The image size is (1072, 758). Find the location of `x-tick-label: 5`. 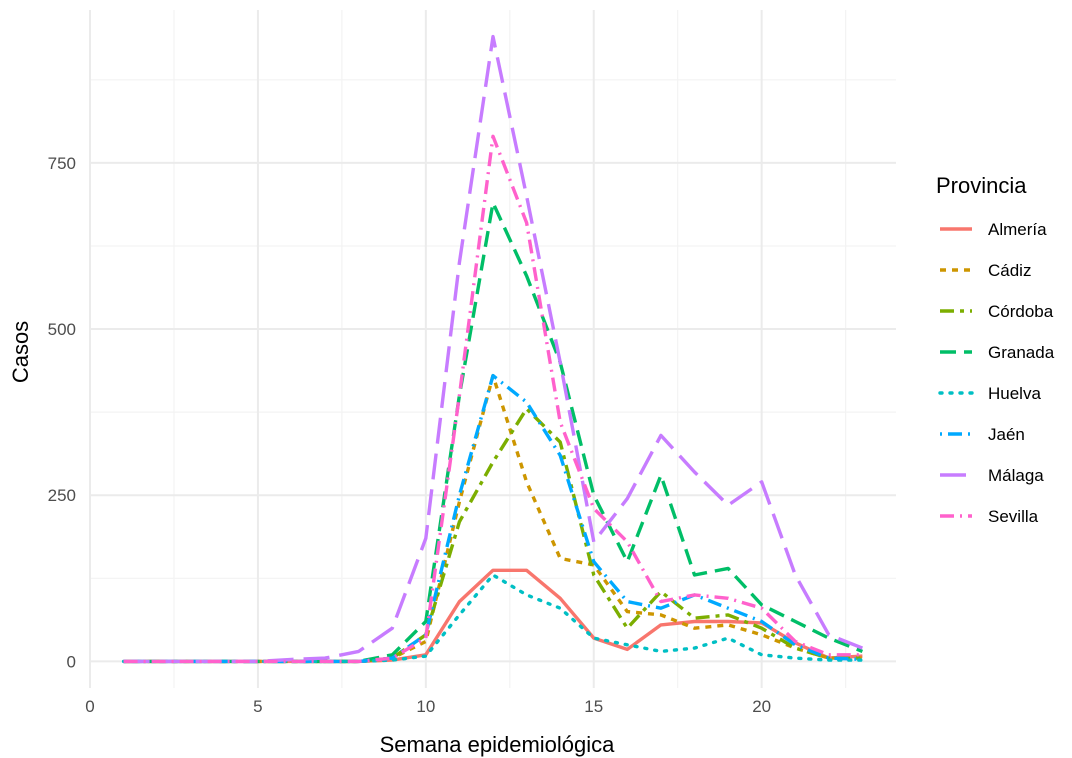

x-tick-label: 5 is located at coordinates (257, 706).